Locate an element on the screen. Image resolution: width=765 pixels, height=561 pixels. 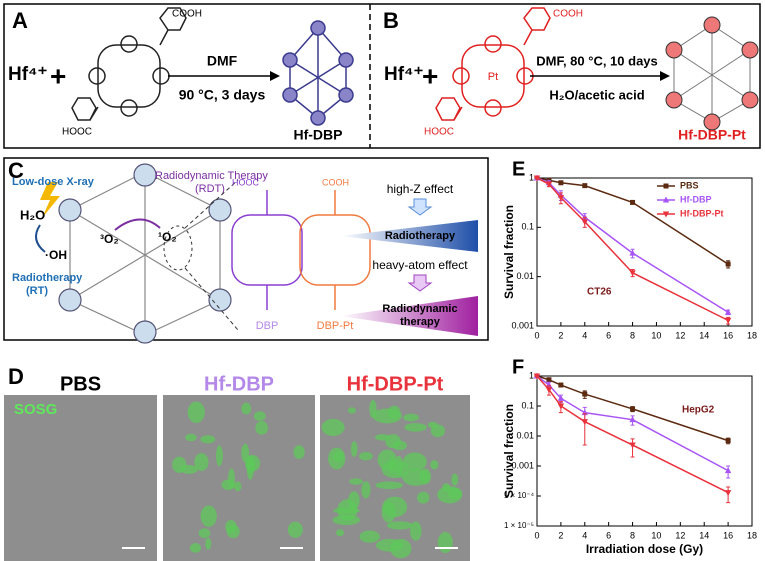
panel-label: E is located at coordinates (518, 169).